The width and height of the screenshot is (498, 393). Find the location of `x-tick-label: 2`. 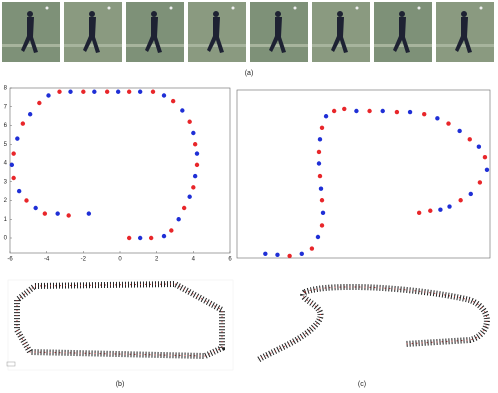

x-tick-label: 2 is located at coordinates (157, 260).